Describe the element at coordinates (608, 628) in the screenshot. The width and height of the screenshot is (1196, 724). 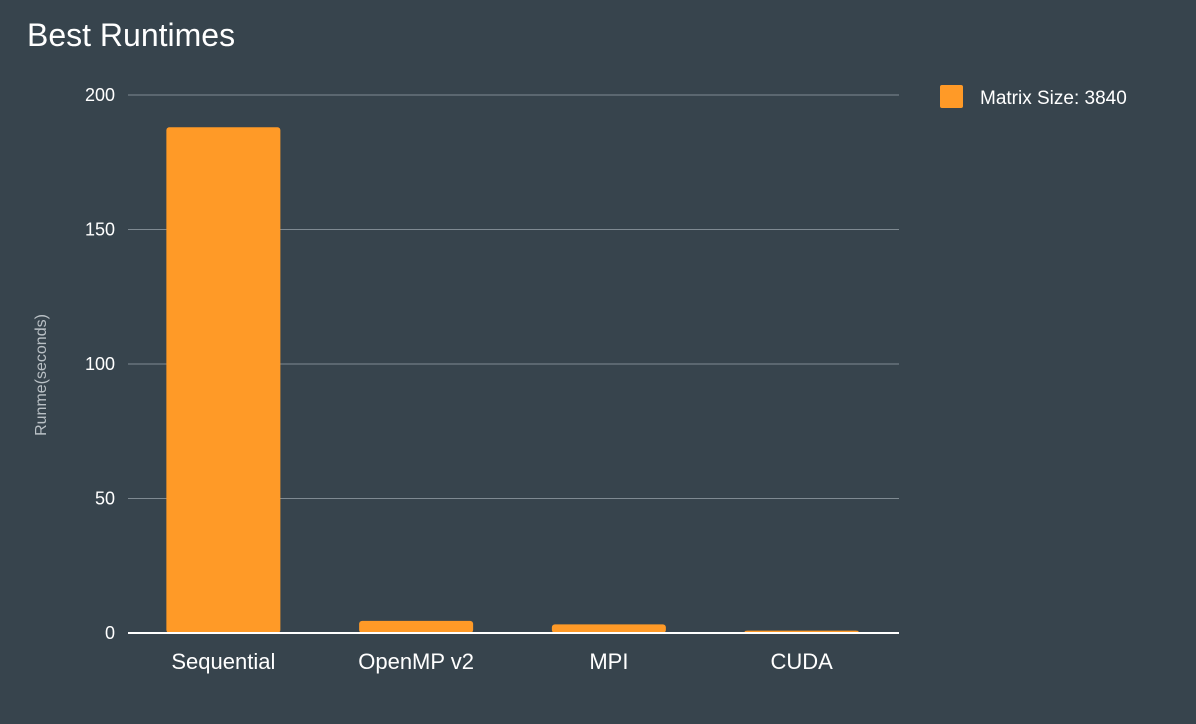
I see `bar-mpi` at that location.